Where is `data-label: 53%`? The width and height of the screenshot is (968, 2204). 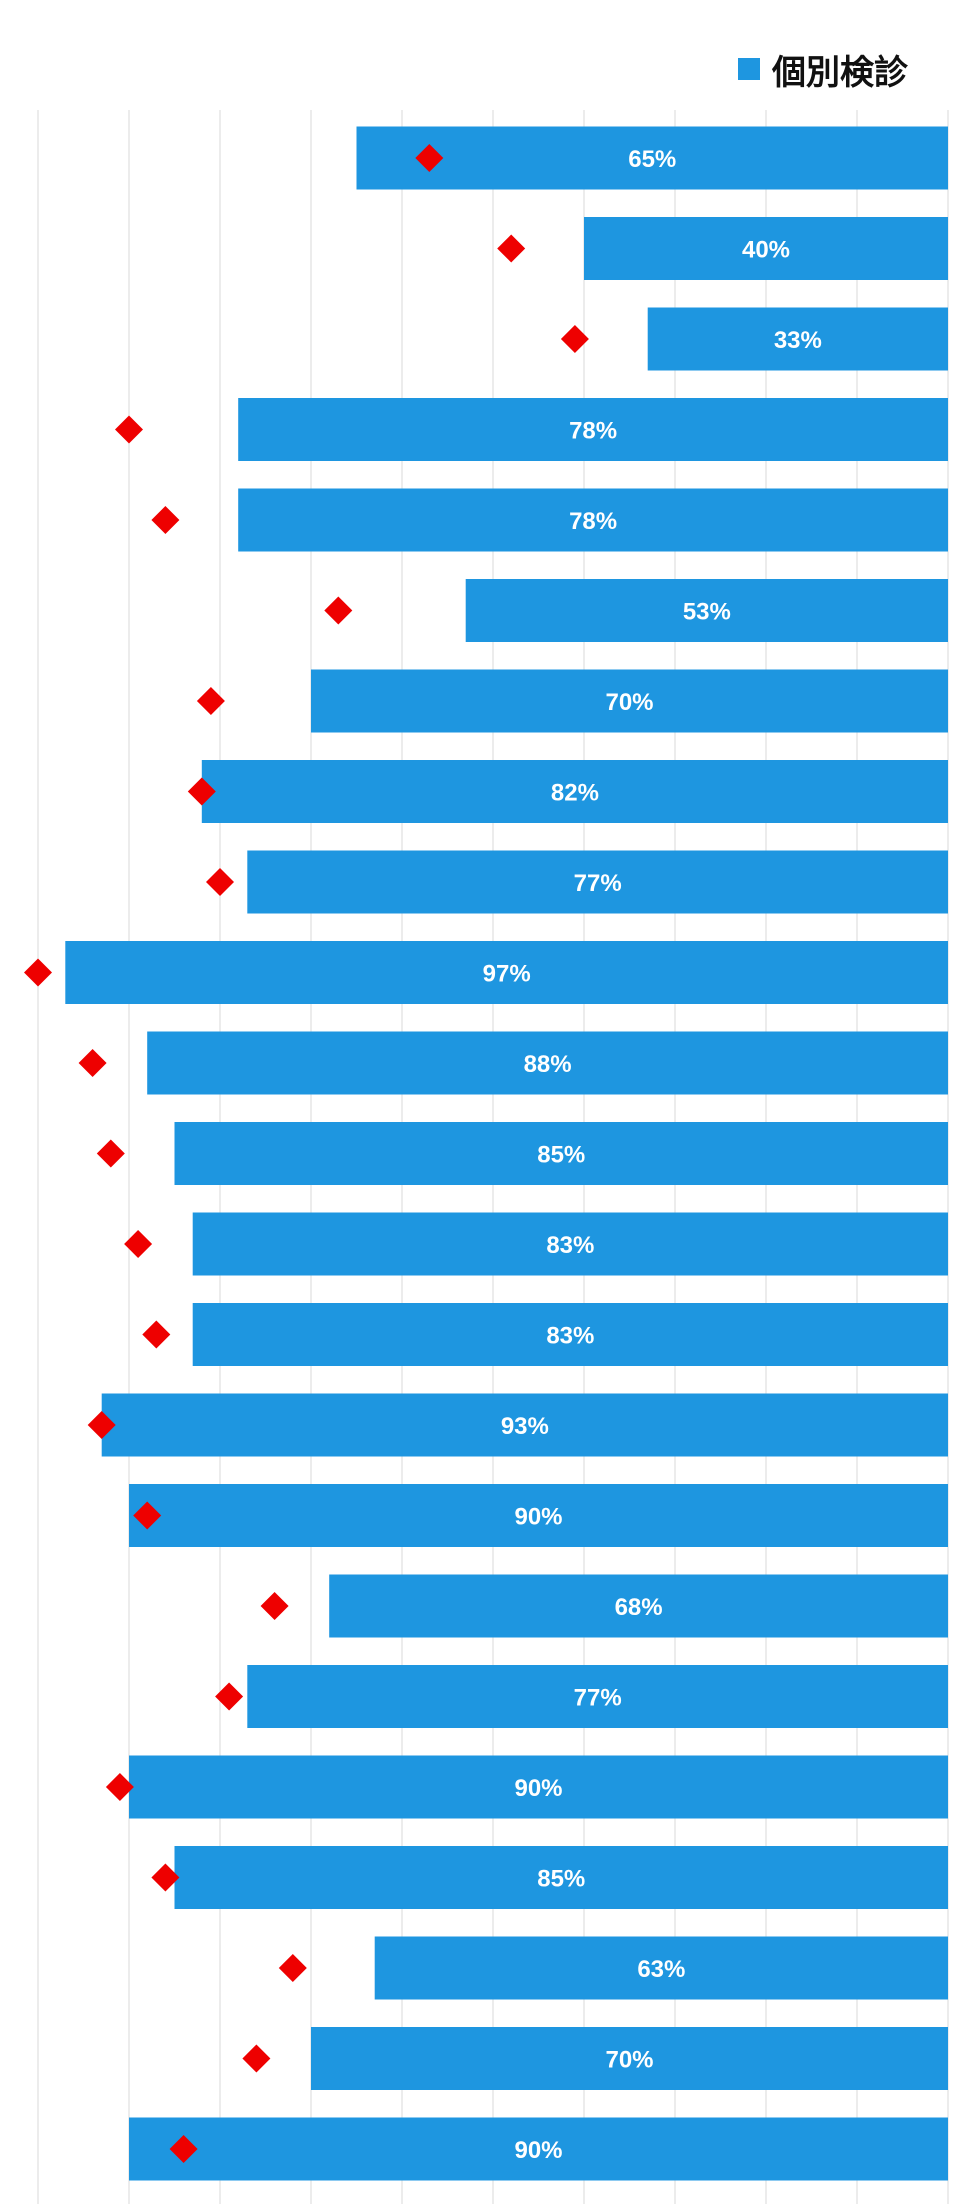
data-label: 53% is located at coordinates (707, 612).